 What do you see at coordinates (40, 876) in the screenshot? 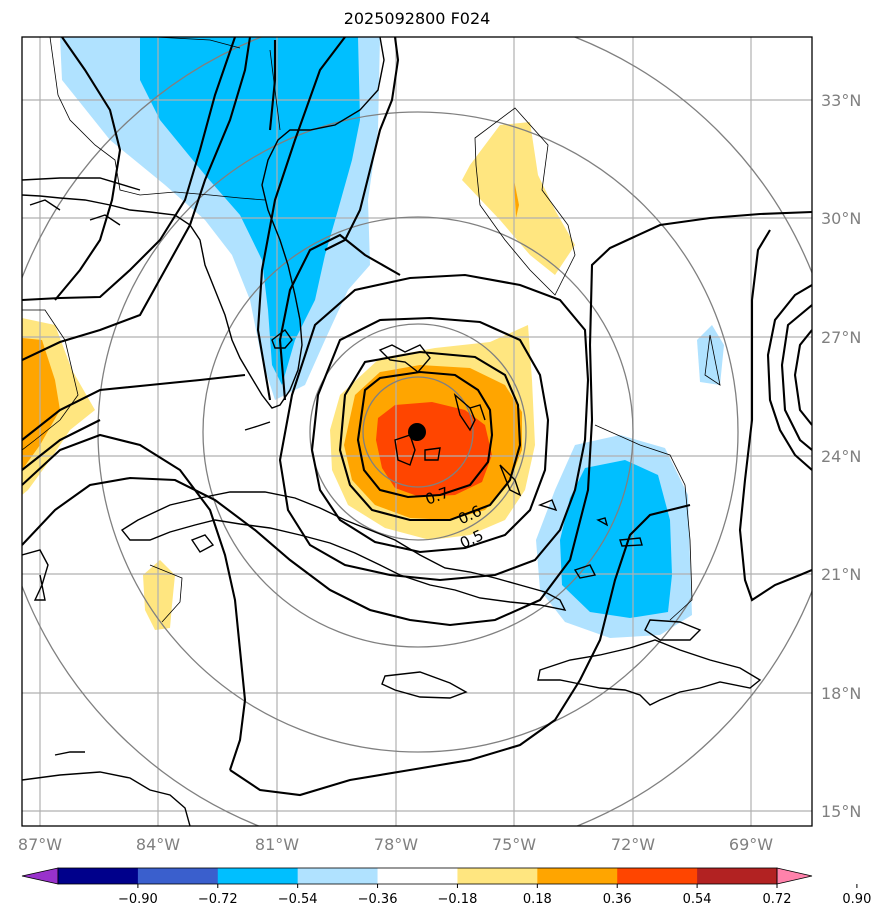
I see `colorbar-extend-min` at bounding box center [40, 876].